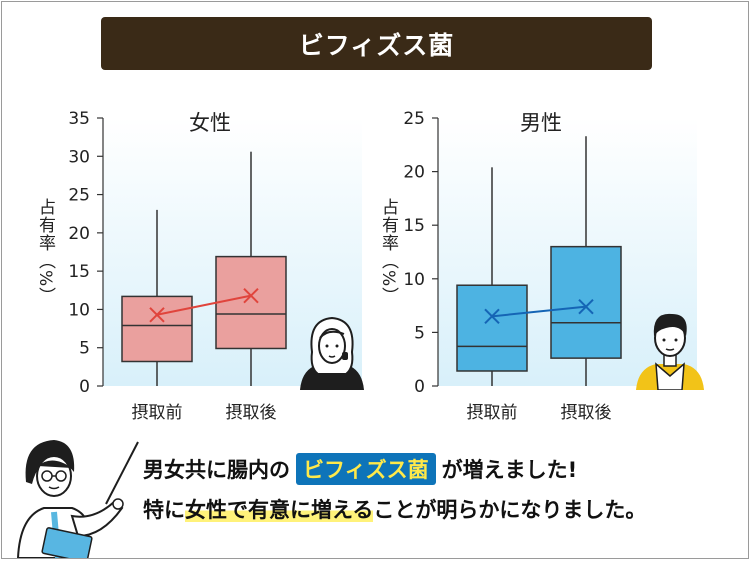  Describe the element at coordinates (414, 226) in the screenshot. I see `male-y-tick-label: 15` at that location.